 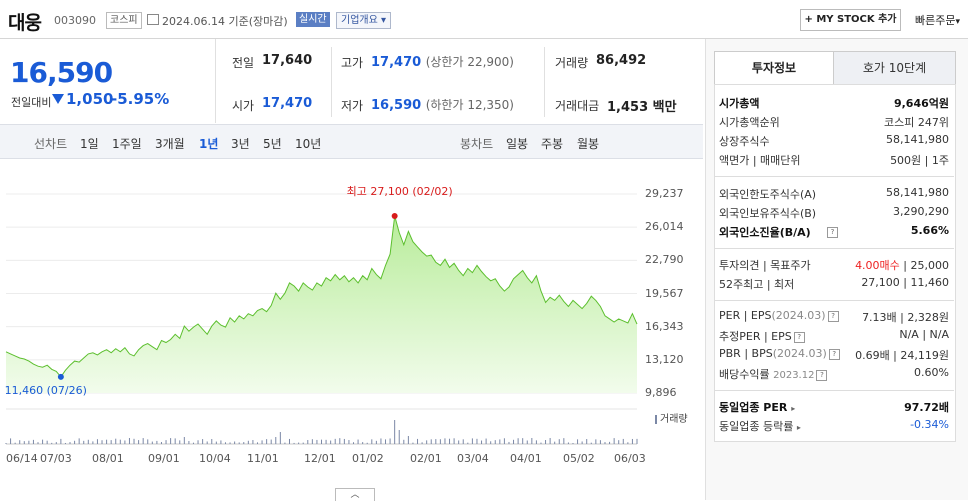 I want to click on low-label: 저가, so click(x=352, y=106).